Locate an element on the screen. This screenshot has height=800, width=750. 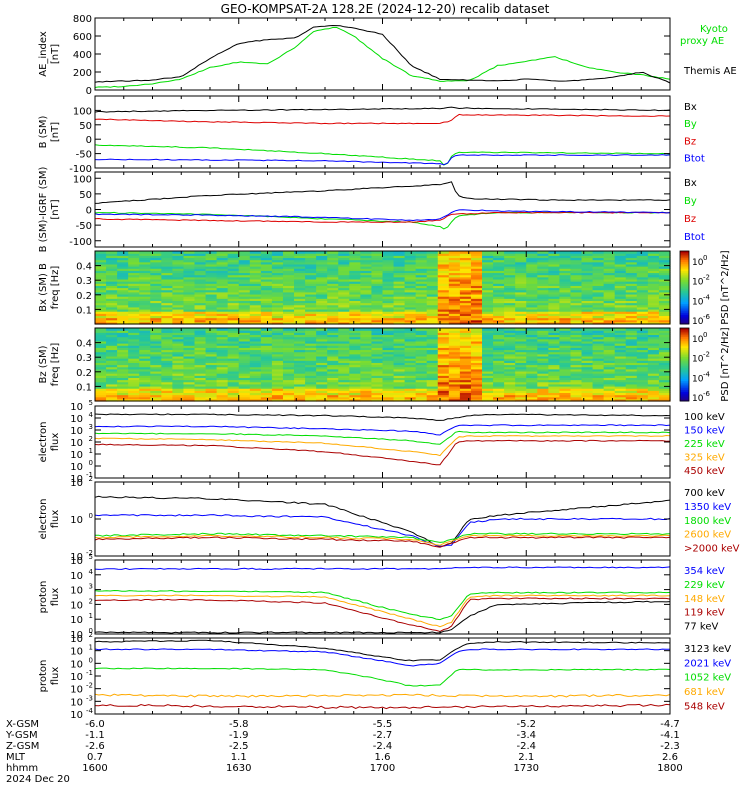
y-axis-label: proton flux is located at coordinates (49, 676).